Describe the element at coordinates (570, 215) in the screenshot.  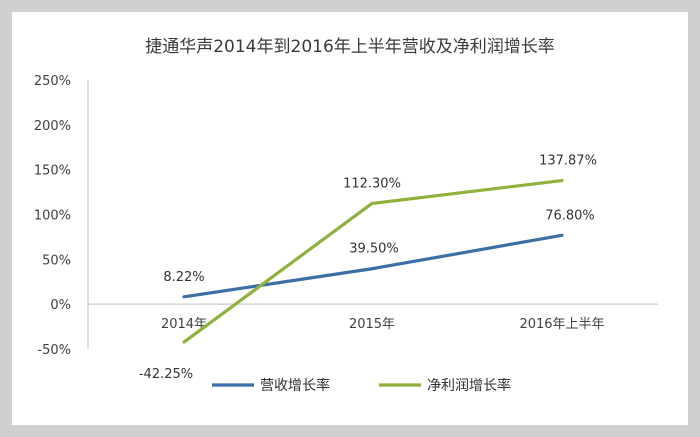
I see `data-label: 76.80%` at that location.